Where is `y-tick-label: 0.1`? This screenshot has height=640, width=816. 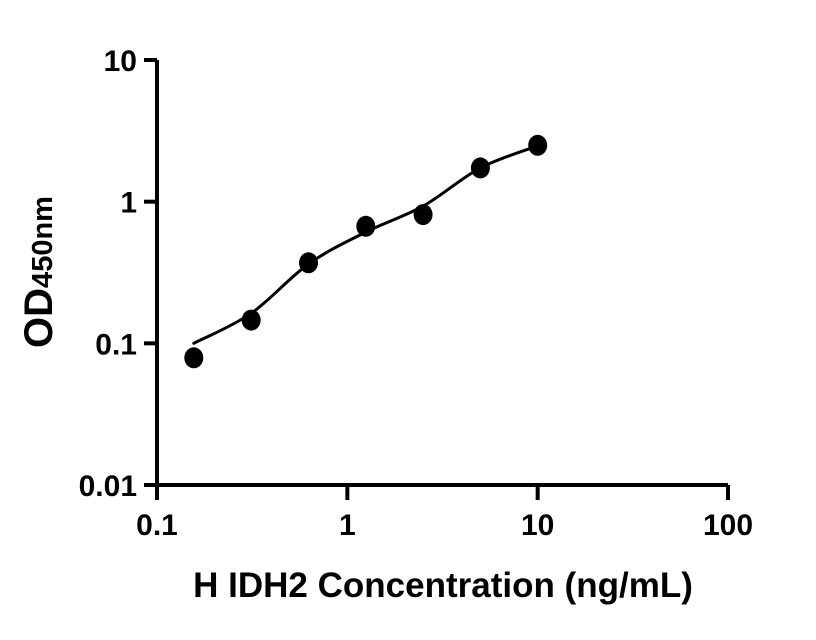
y-tick-label: 0.1 is located at coordinates (116, 344).